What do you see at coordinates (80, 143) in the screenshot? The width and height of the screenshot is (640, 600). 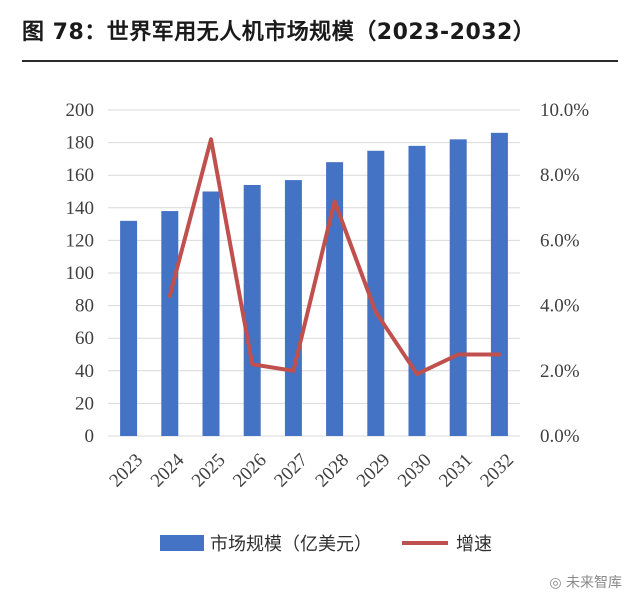 I see `y-left-tick-label: 180` at bounding box center [80, 143].